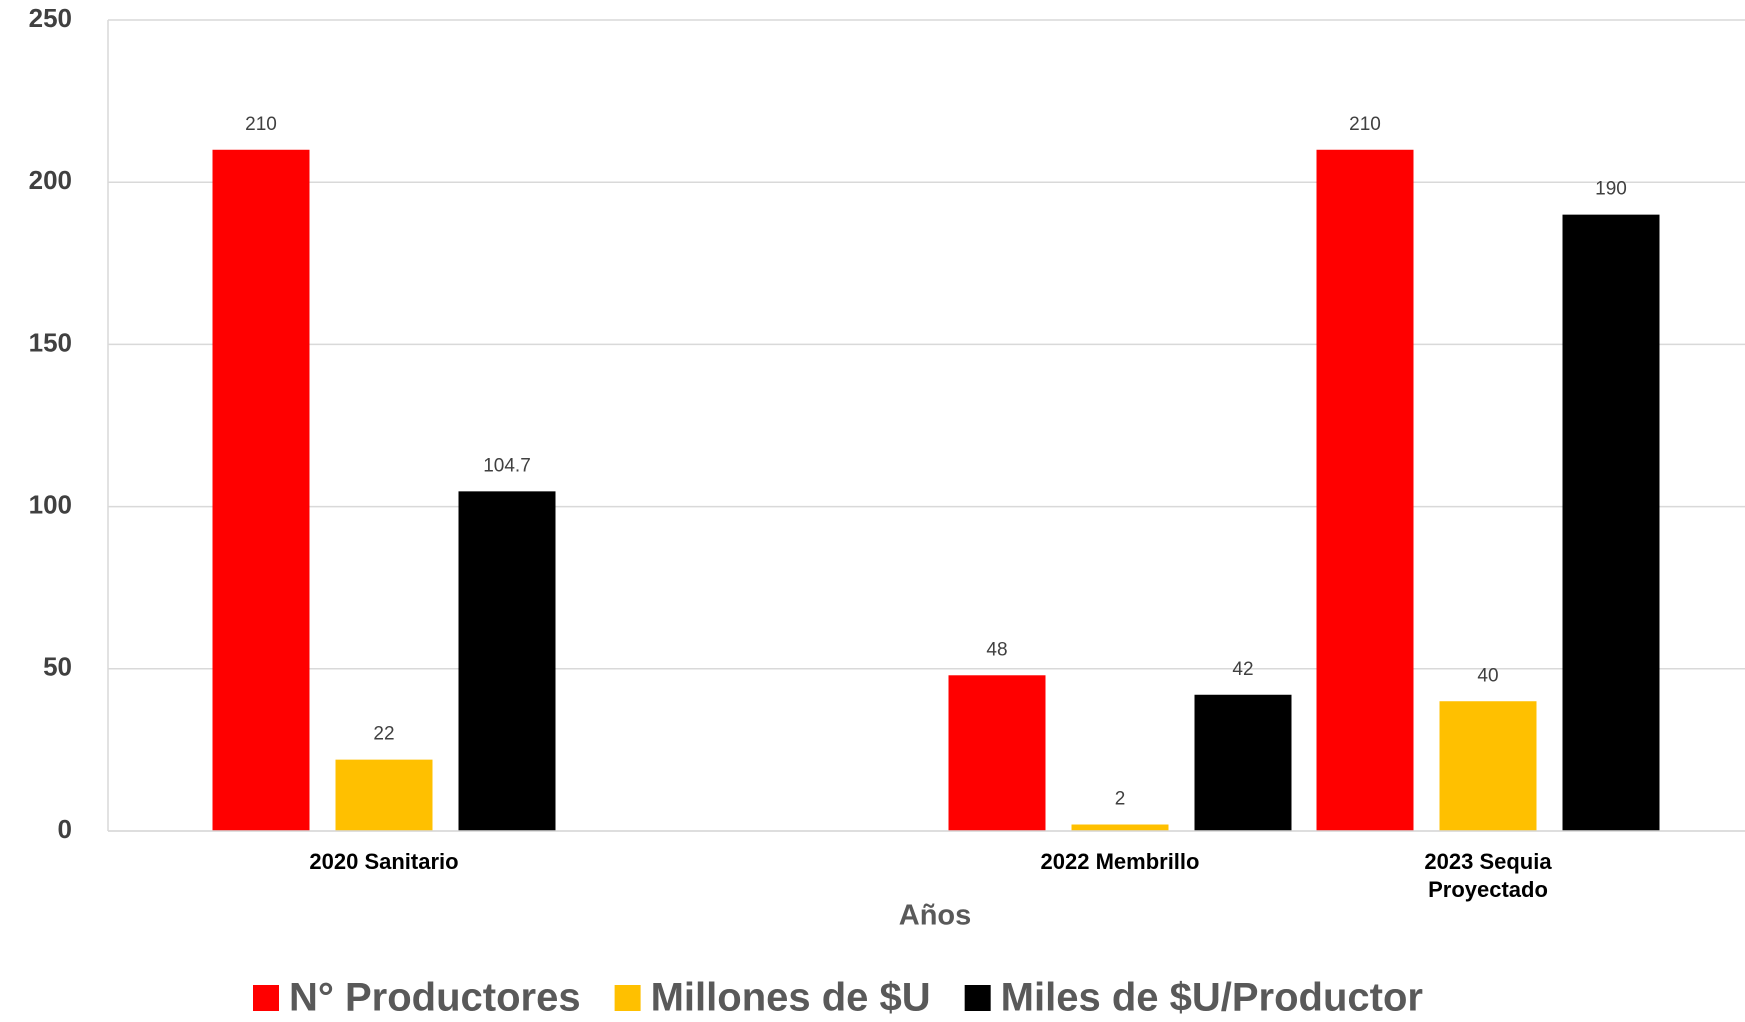 The height and width of the screenshot is (1022, 1745). What do you see at coordinates (383, 734) in the screenshot?
I see `data-label: 22` at bounding box center [383, 734].